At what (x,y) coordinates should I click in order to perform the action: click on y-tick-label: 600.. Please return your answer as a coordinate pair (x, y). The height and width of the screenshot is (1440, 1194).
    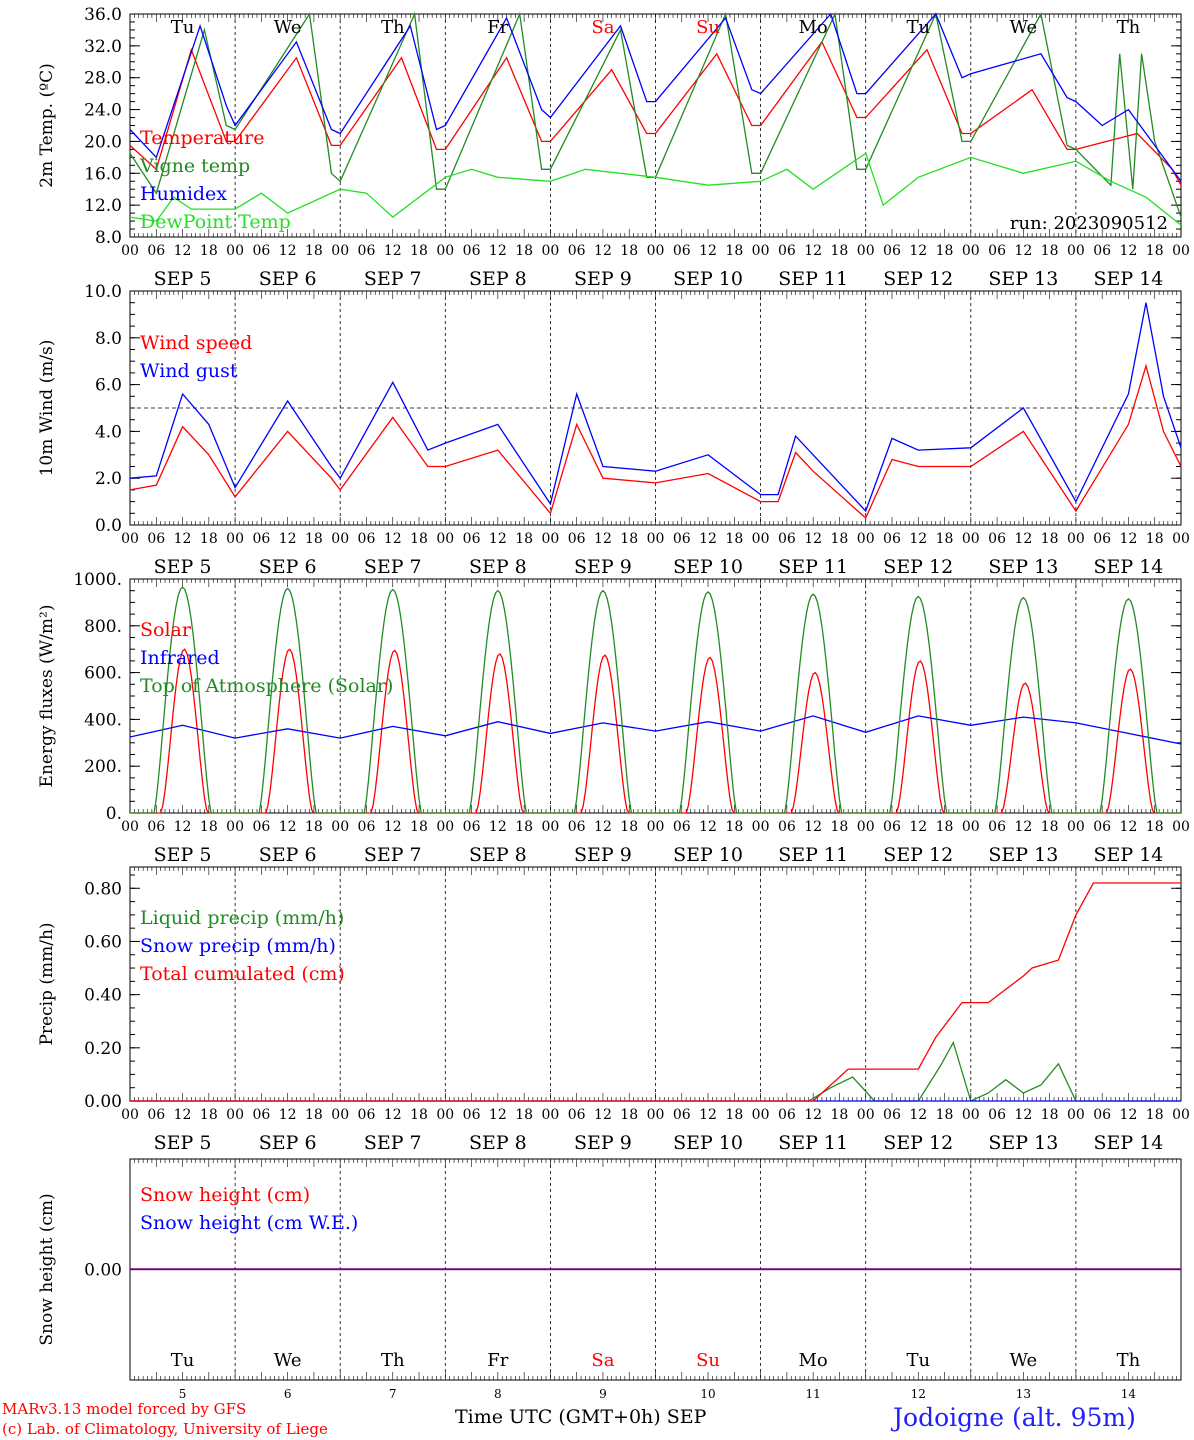
    Looking at the image, I should click on (103, 674).